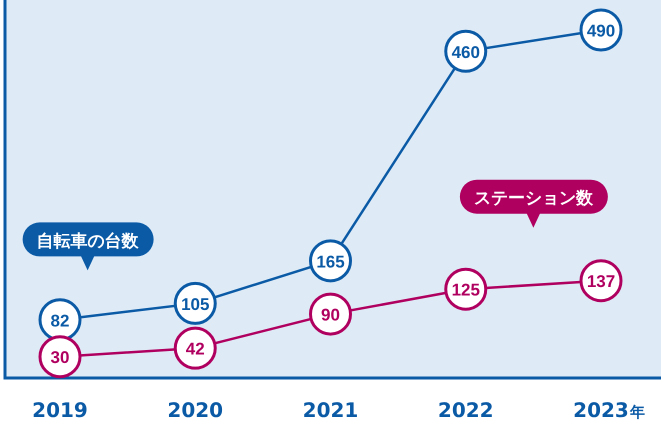 The image size is (661, 426). What do you see at coordinates (636, 412) in the screenshot?
I see `x-axis-title: 年` at bounding box center [636, 412].